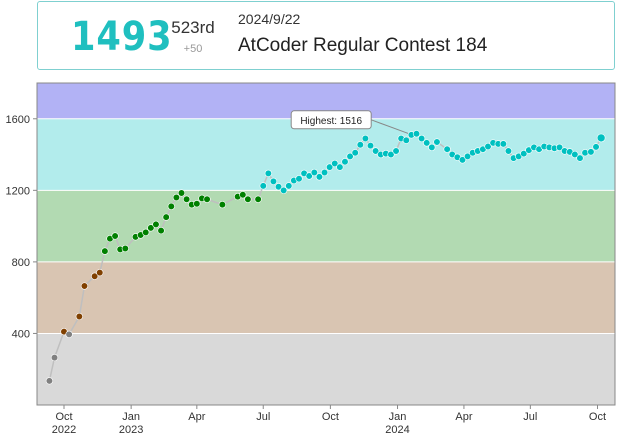 The height and width of the screenshot is (433, 620). I want to click on x-tick-year: 2024, so click(397, 428).